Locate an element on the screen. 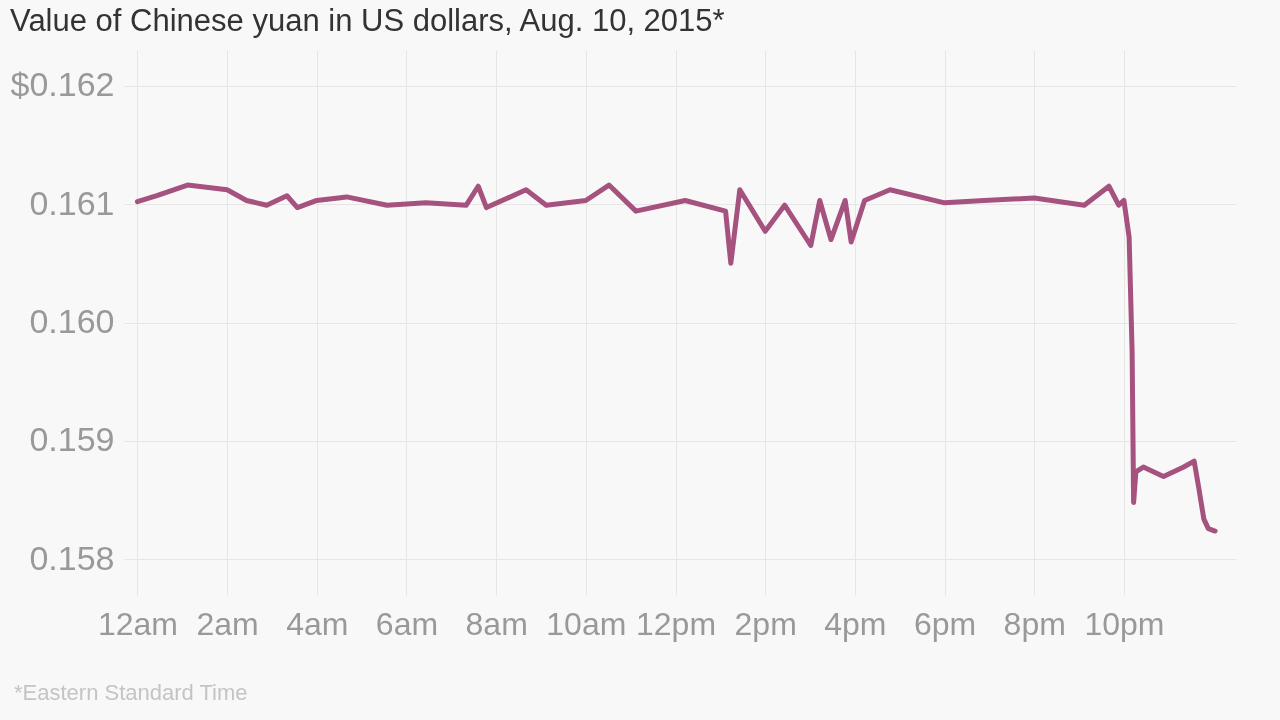  x-tick-label: 4pm is located at coordinates (855, 623).